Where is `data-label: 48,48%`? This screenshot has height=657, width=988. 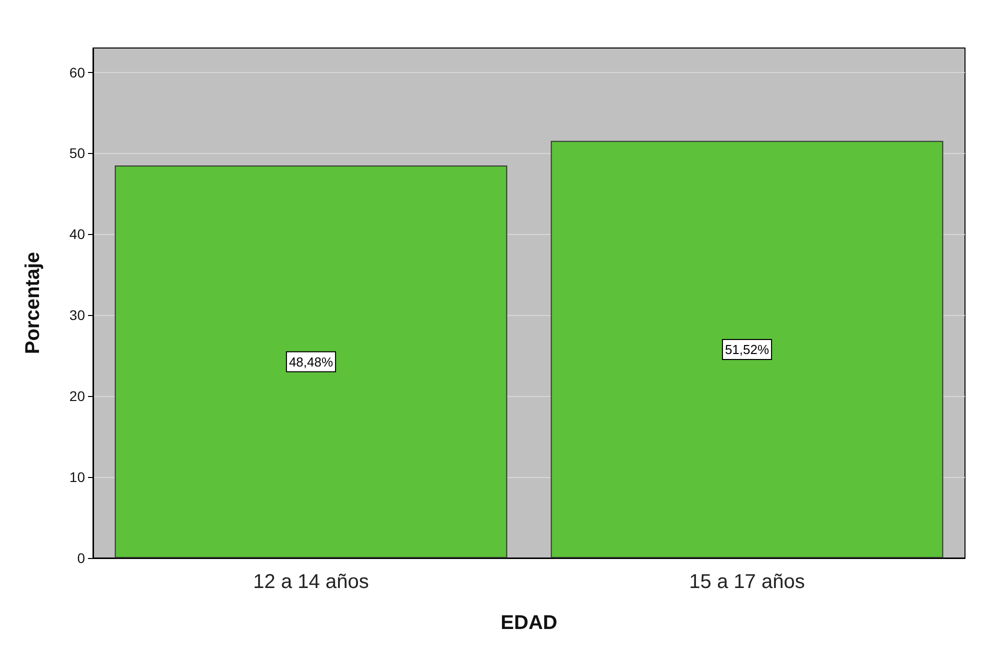 data-label: 48,48% is located at coordinates (311, 362).